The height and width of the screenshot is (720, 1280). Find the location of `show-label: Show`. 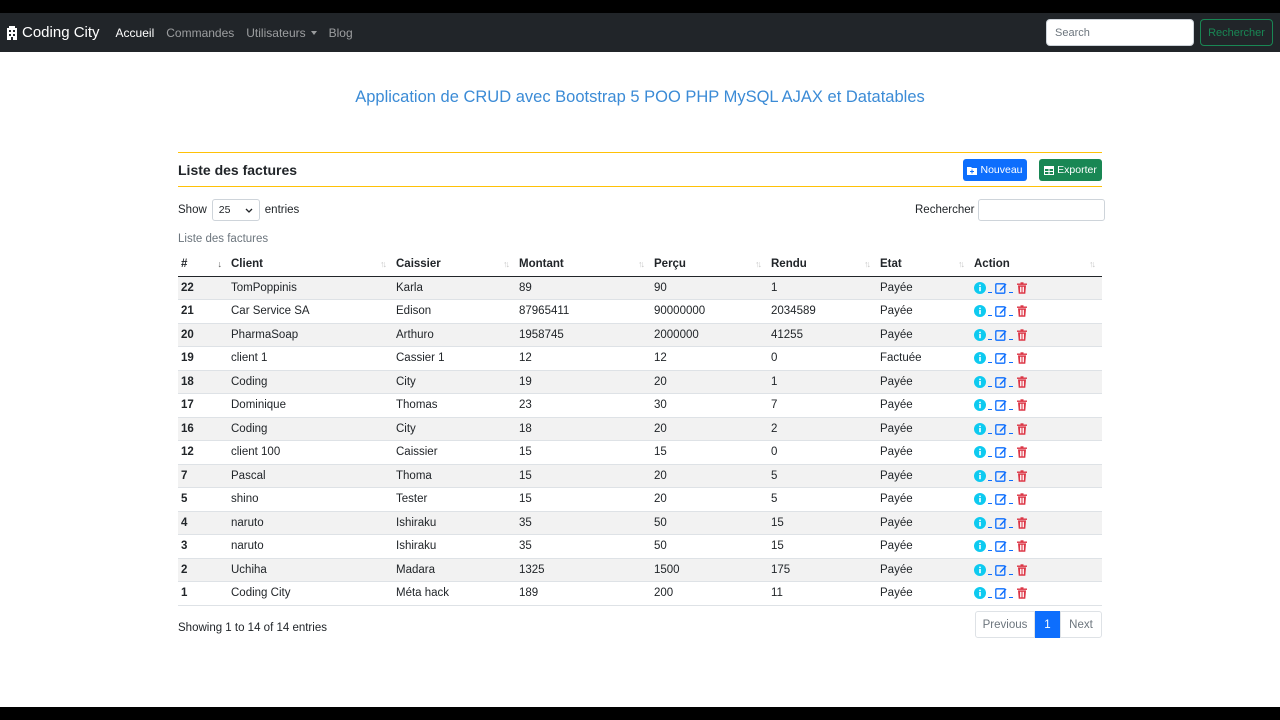

show-label: Show is located at coordinates (192, 210).